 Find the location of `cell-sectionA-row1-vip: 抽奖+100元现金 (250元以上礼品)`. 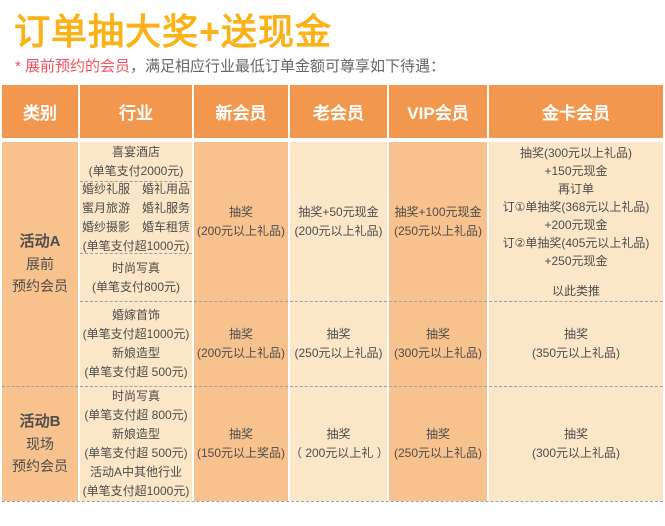

cell-sectionA-row1-vip: 抽奖+100元现金 (250元以上礼品) is located at coordinates (438, 221).